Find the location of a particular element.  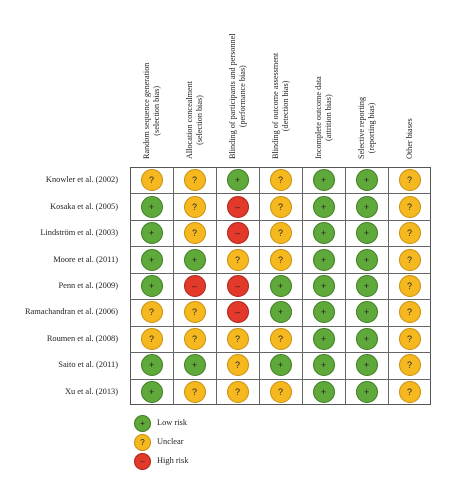

column-header-subtitle: (performance bias) is located at coordinates (242, 96).